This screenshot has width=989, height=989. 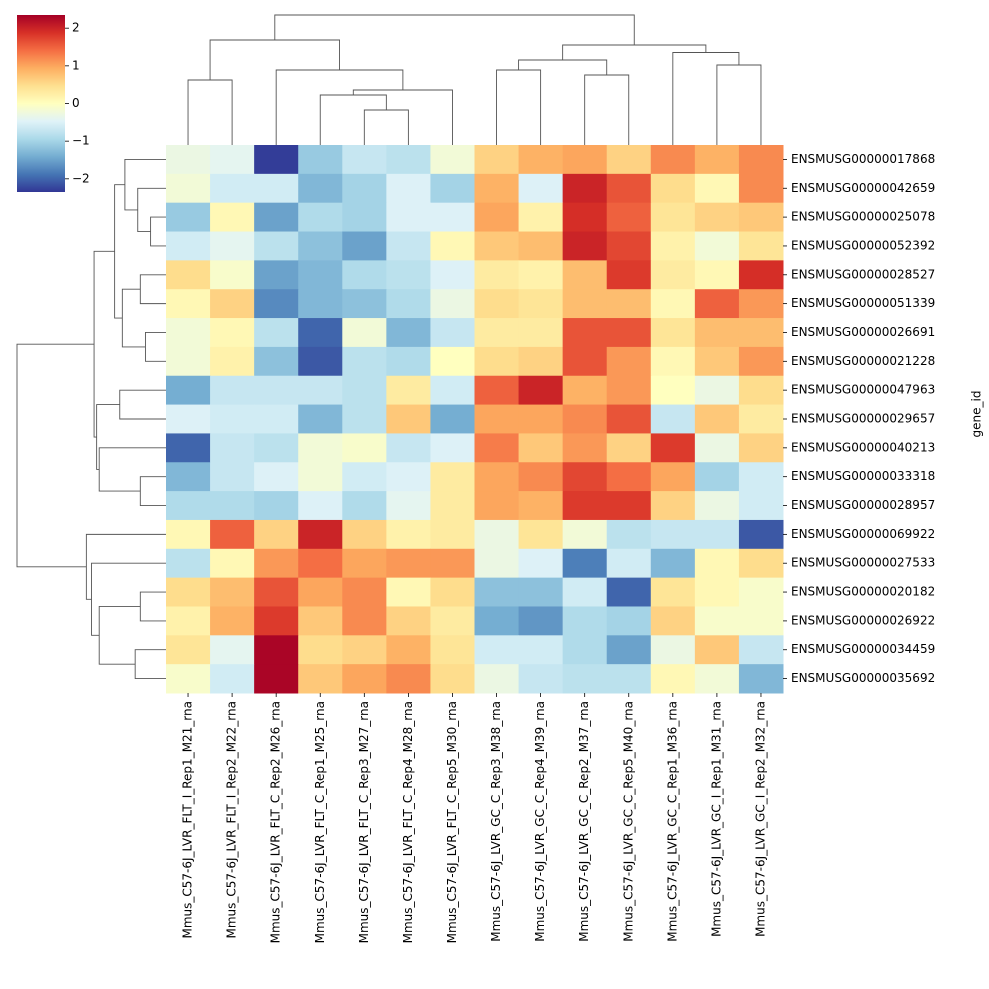 I want to click on row-tick-label: ENSMUSG00000047963, so click(x=863, y=390).